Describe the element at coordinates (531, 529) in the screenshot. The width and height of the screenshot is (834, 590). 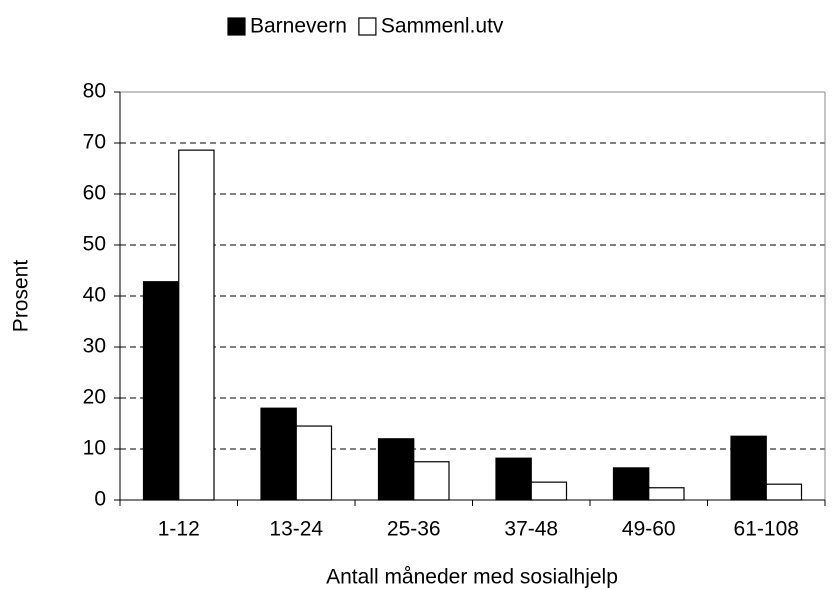
I see `x-tick-label: 37-48` at that location.